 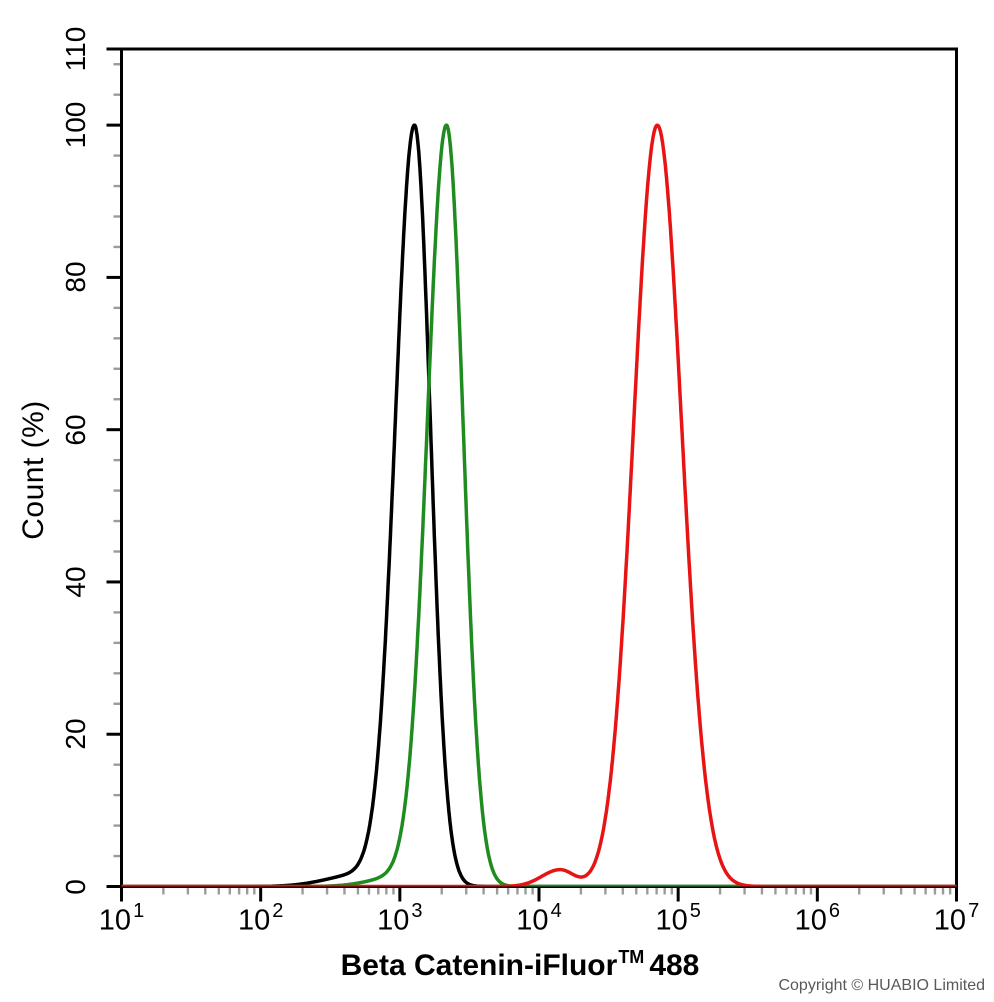 What do you see at coordinates (539, 894) in the screenshot?
I see `x-major-ticks` at bounding box center [539, 894].